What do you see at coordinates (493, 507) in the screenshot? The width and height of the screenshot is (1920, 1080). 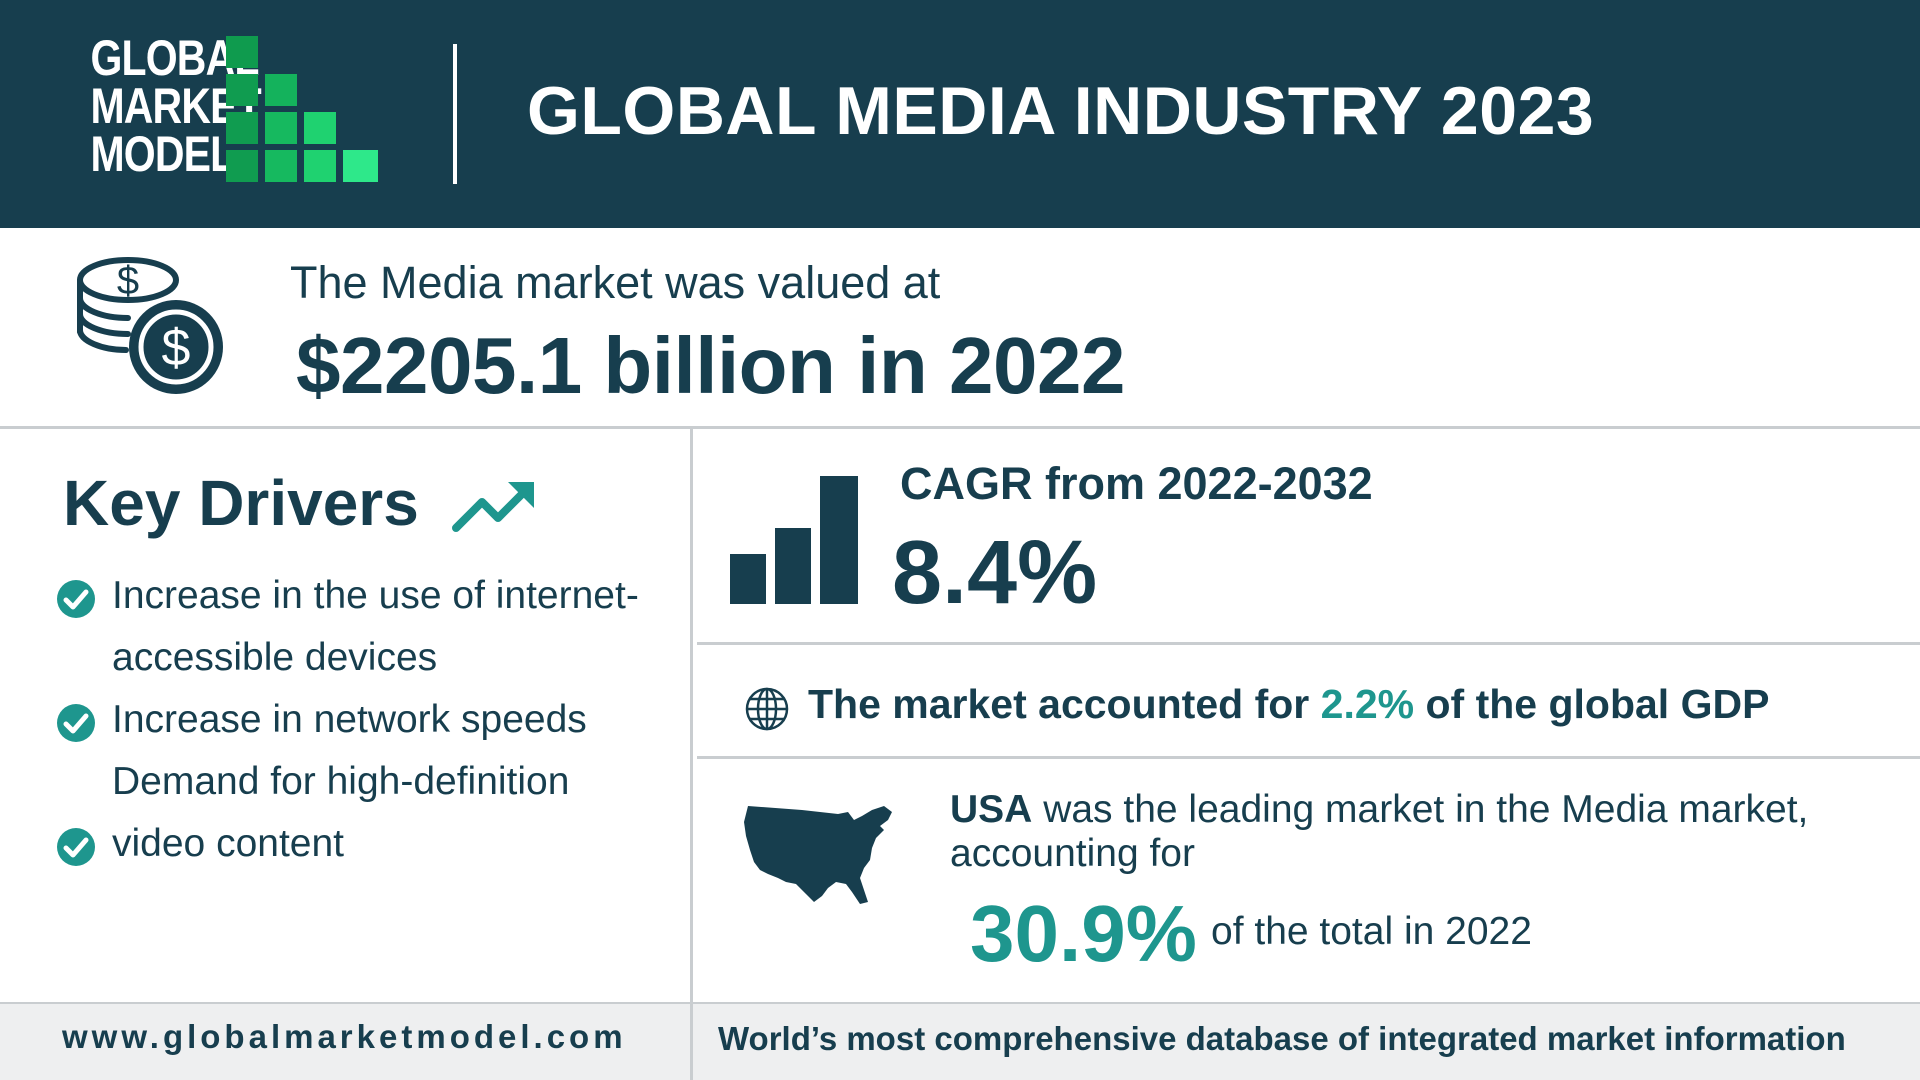 I see `trending-up-icon` at bounding box center [493, 507].